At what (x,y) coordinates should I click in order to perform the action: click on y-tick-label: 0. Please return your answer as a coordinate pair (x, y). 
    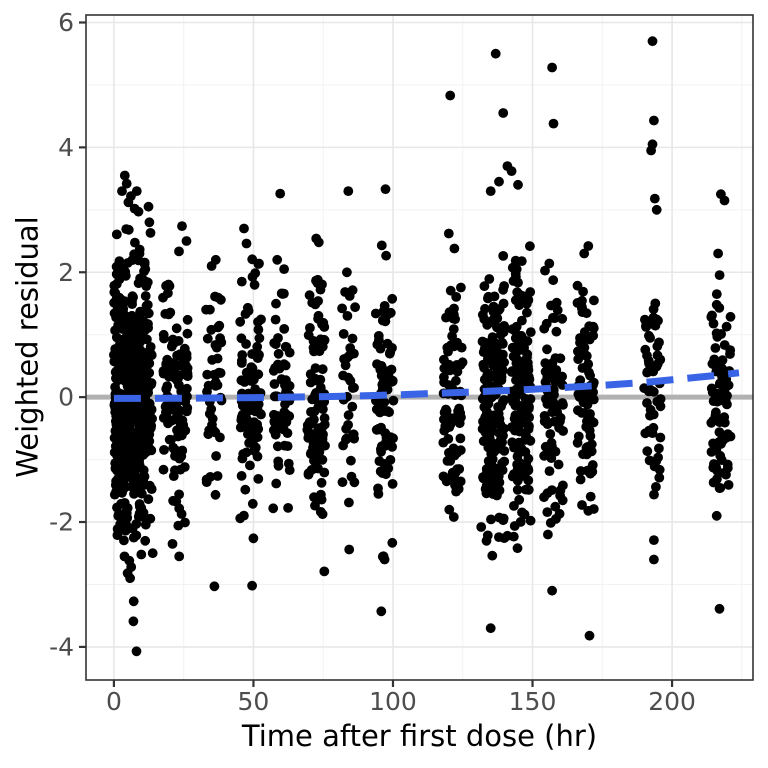
    Looking at the image, I should click on (66, 397).